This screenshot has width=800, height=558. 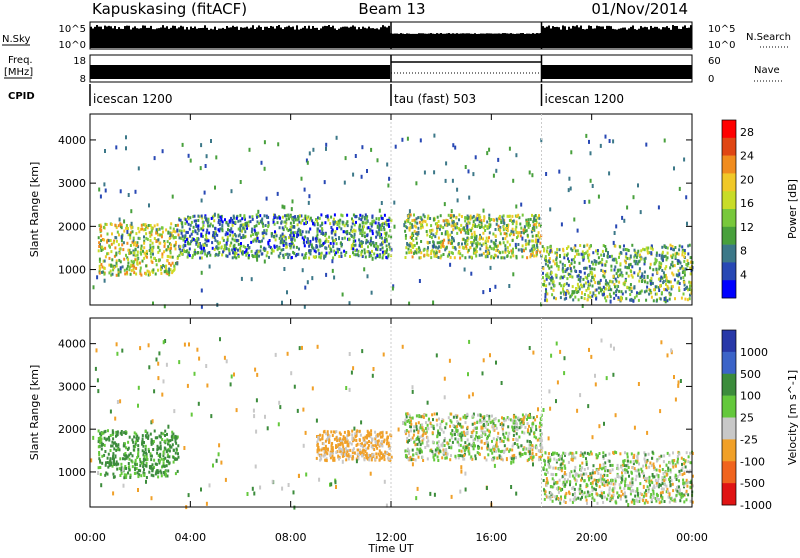 I want to click on beam-title: Beam 13, so click(x=391, y=9).